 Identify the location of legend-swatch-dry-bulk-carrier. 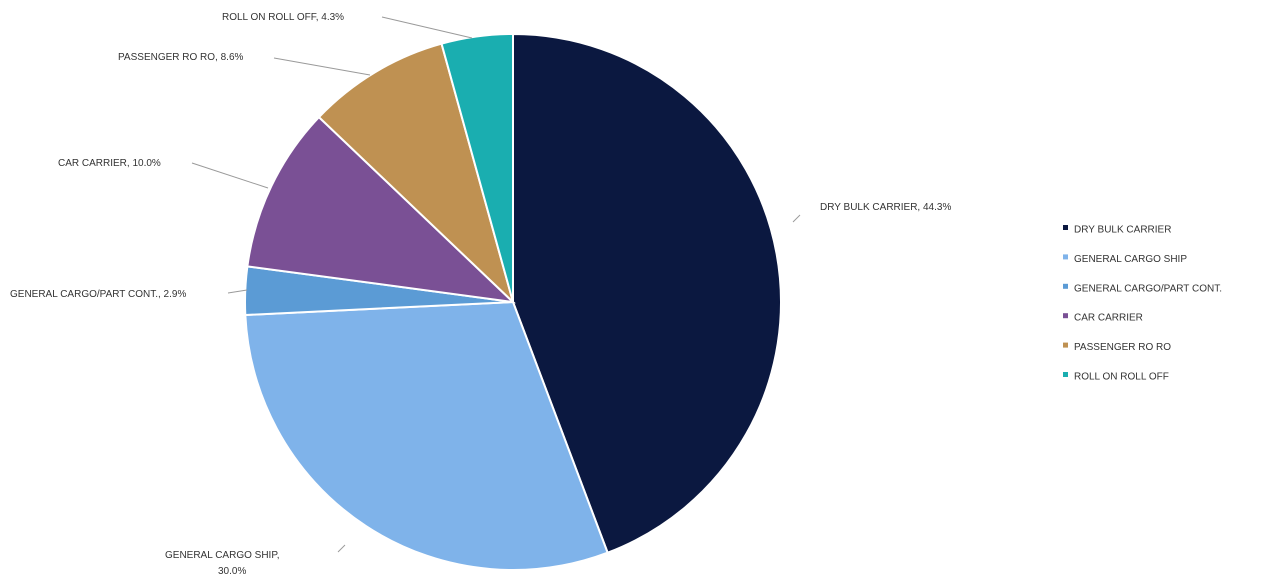
(1065, 227).